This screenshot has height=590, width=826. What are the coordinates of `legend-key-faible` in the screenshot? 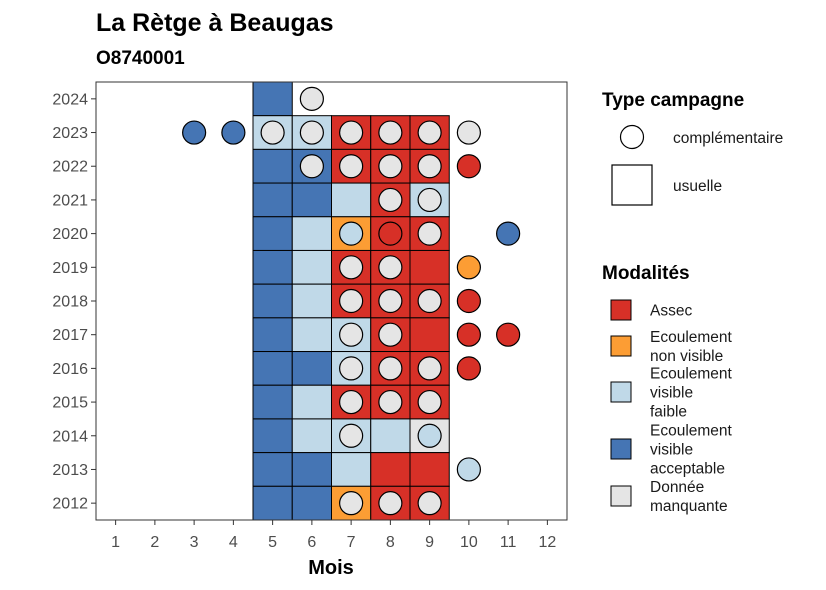 It's located at (621, 392).